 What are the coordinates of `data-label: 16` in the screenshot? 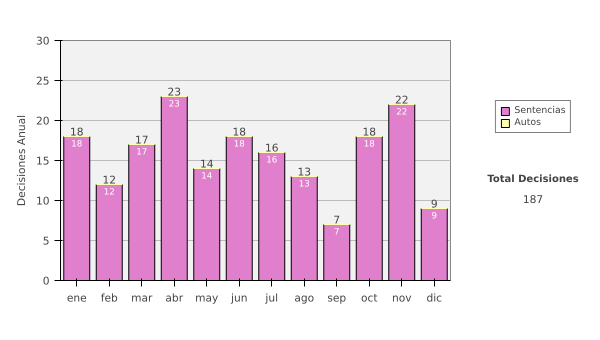 It's located at (272, 161).